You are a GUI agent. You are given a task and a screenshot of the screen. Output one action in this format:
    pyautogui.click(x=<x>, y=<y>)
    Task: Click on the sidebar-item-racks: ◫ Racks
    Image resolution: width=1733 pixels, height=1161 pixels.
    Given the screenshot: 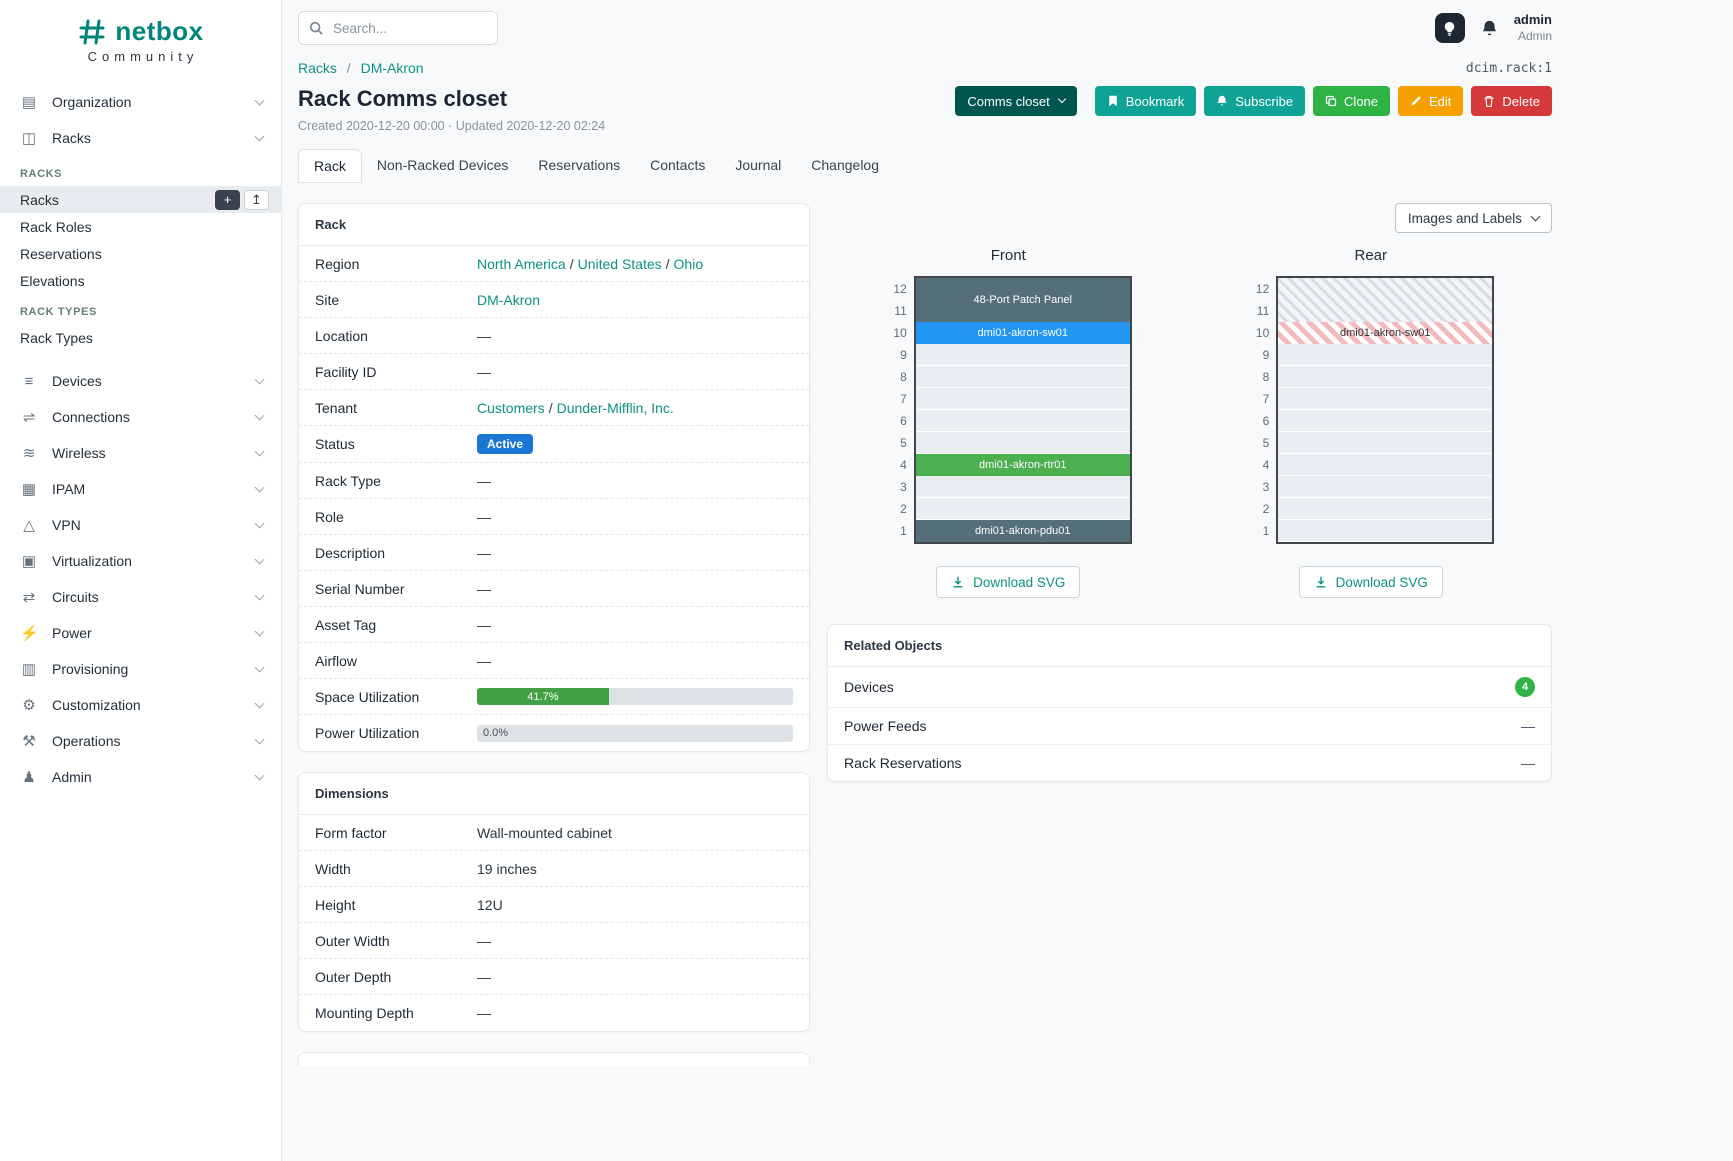 What is the action you would take?
    pyautogui.click(x=140, y=138)
    